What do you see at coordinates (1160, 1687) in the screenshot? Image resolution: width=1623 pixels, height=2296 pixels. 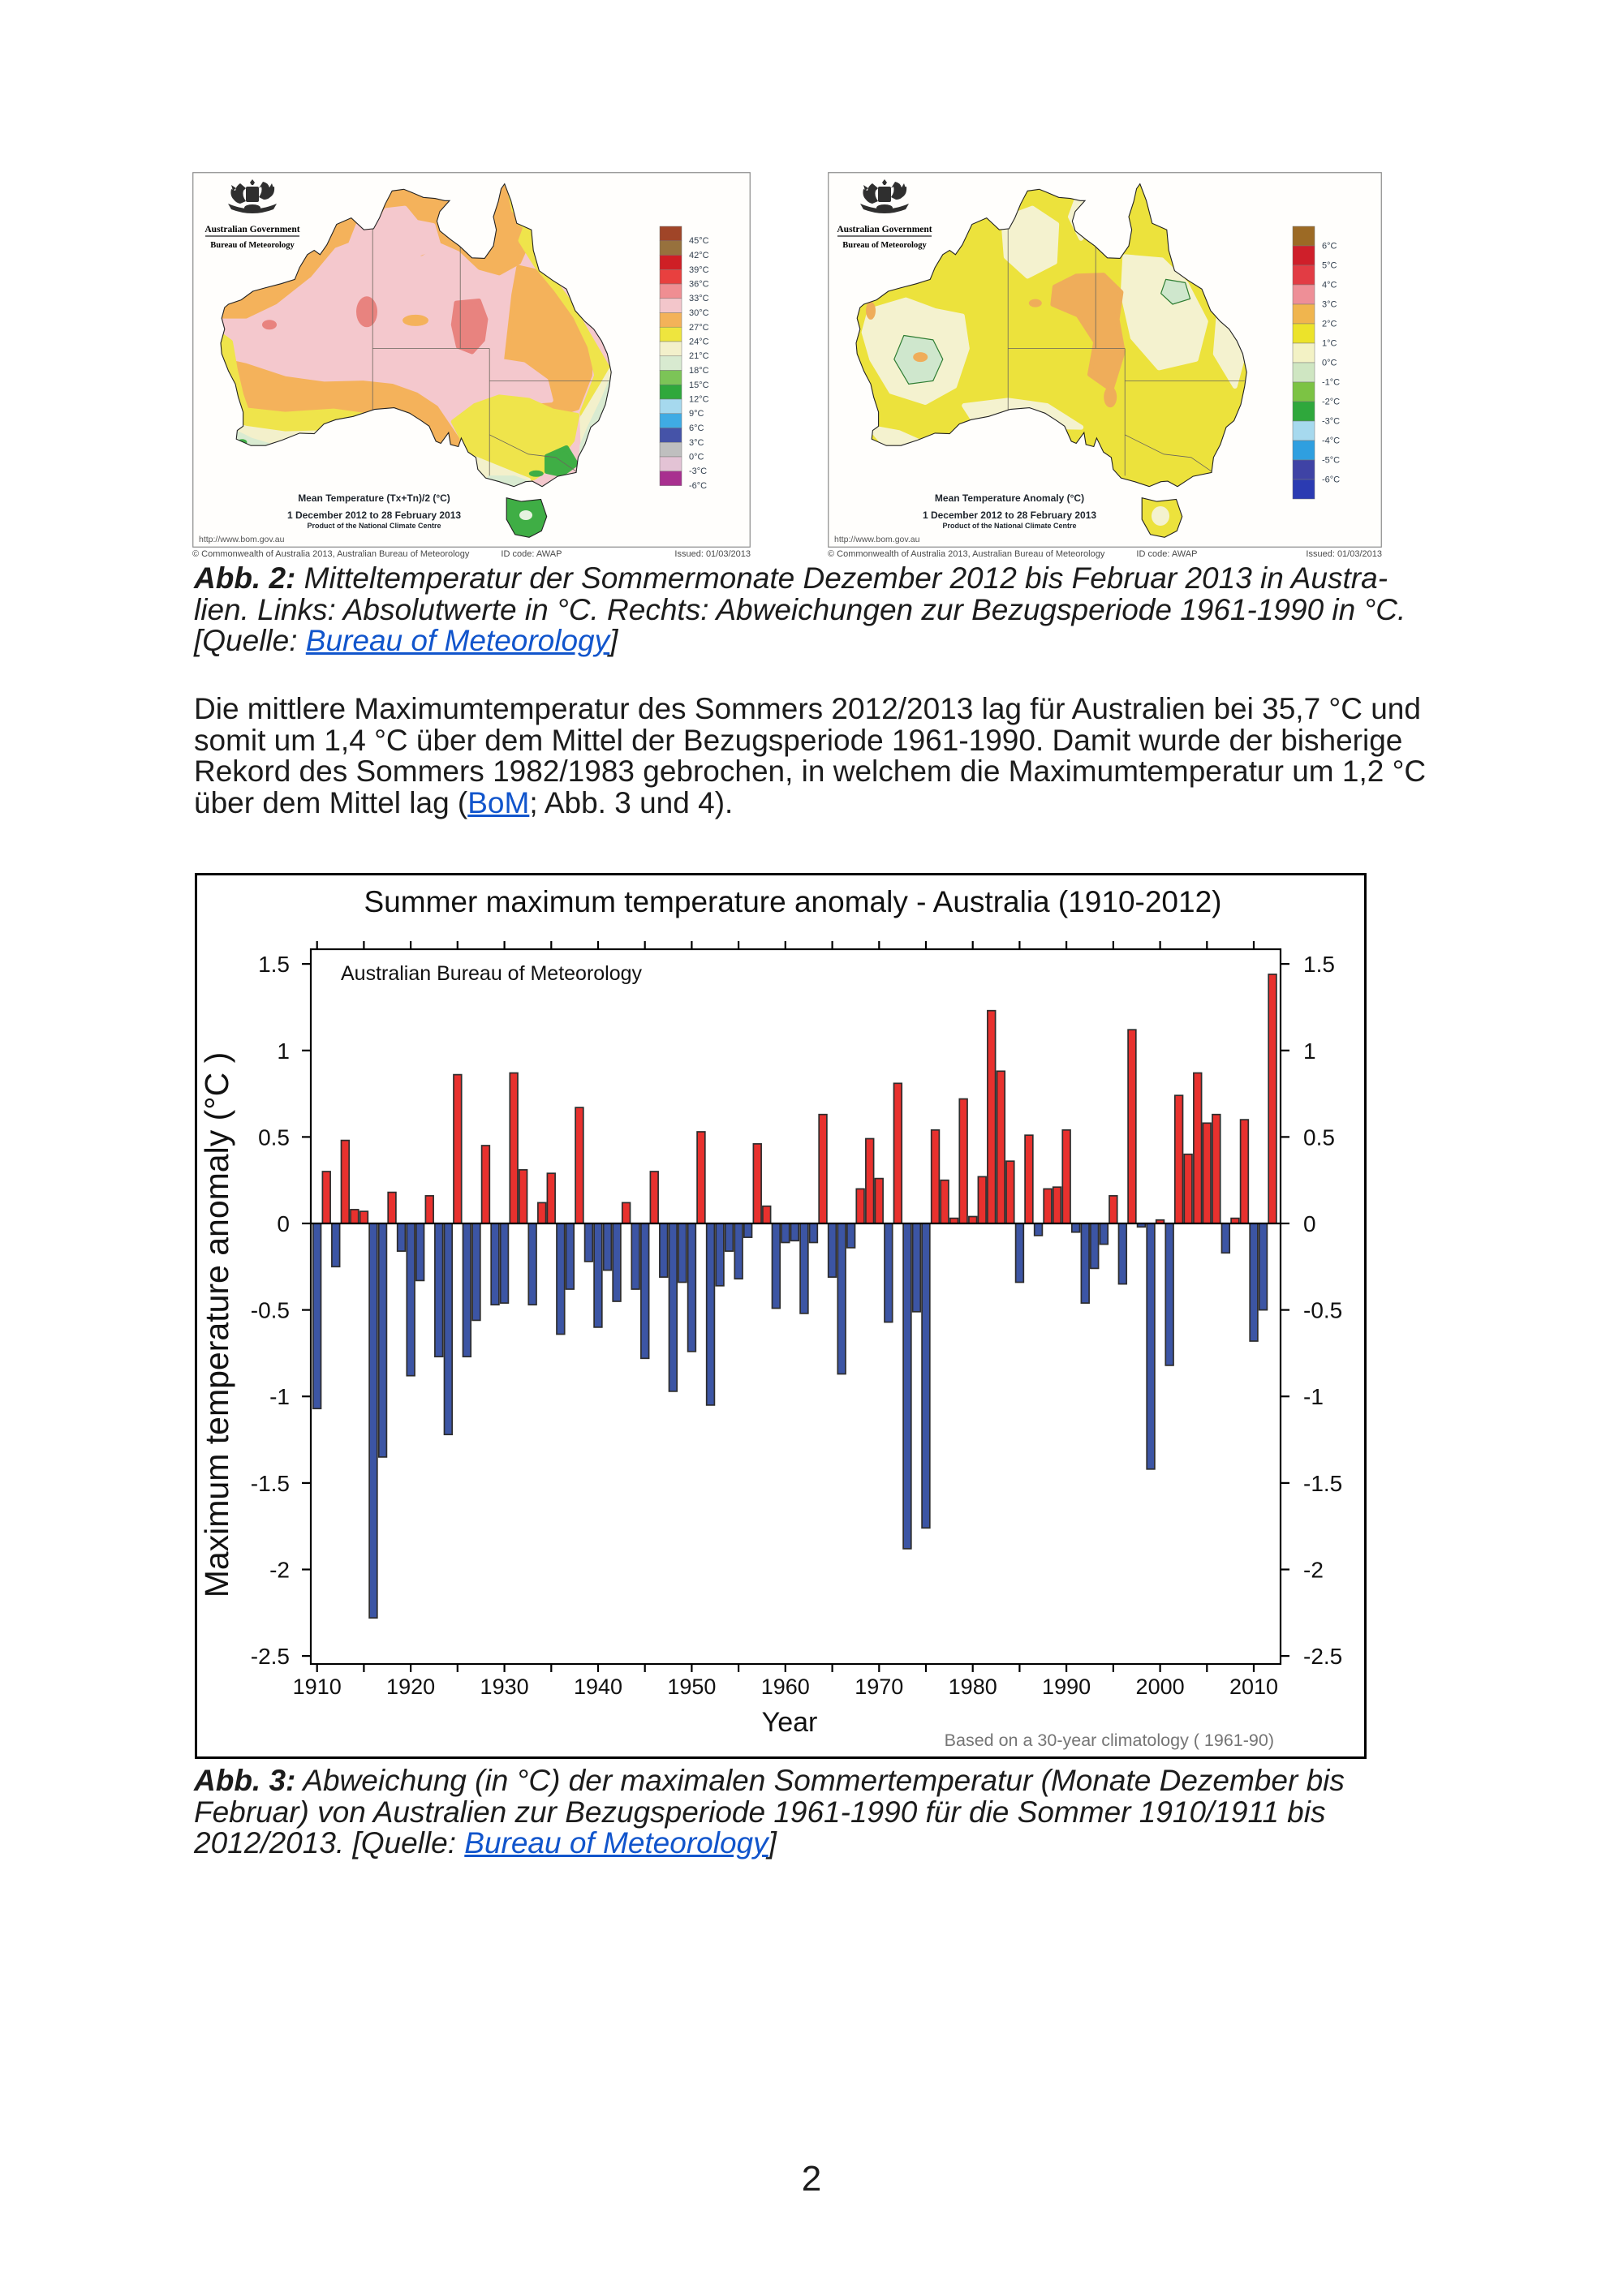 I see `svg-text: 2000` at bounding box center [1160, 1687].